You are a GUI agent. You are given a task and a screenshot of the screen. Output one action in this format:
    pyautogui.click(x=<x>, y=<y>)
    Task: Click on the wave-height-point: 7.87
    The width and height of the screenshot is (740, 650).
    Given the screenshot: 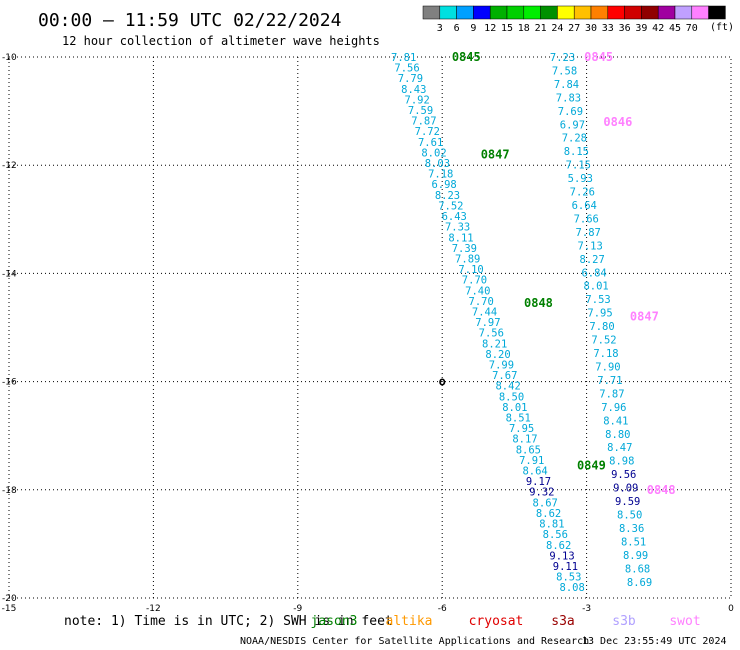 What is the action you would take?
    pyautogui.click(x=588, y=233)
    